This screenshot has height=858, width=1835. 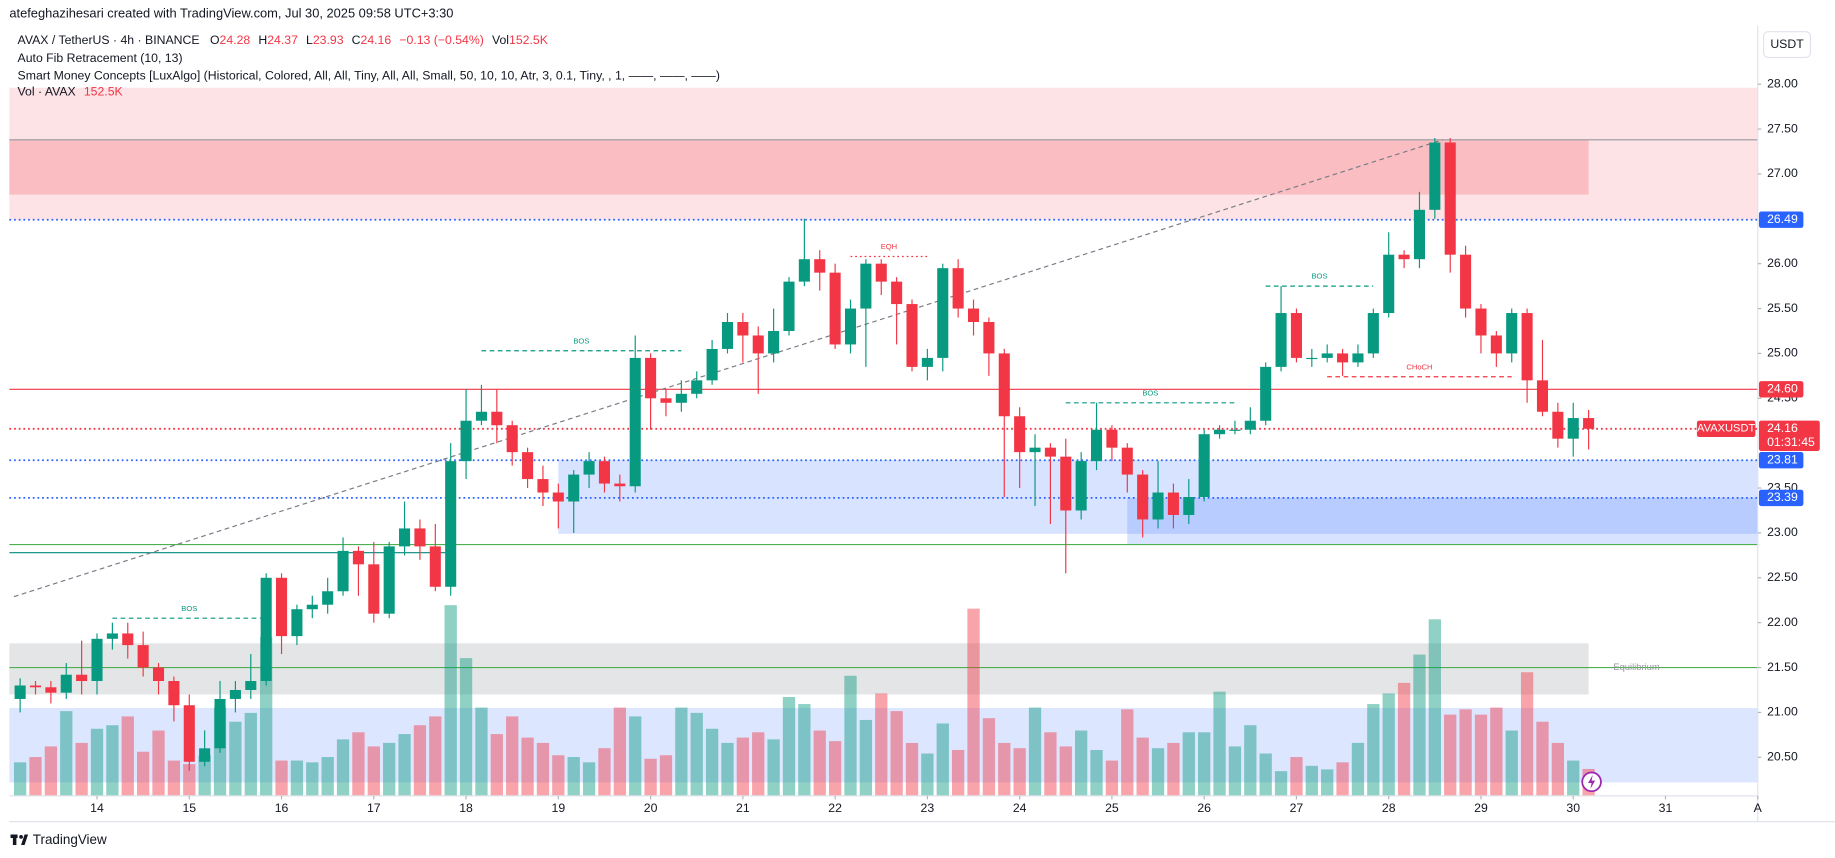 What do you see at coordinates (1020, 808) in the screenshot?
I see `x-tick-label: 24` at bounding box center [1020, 808].